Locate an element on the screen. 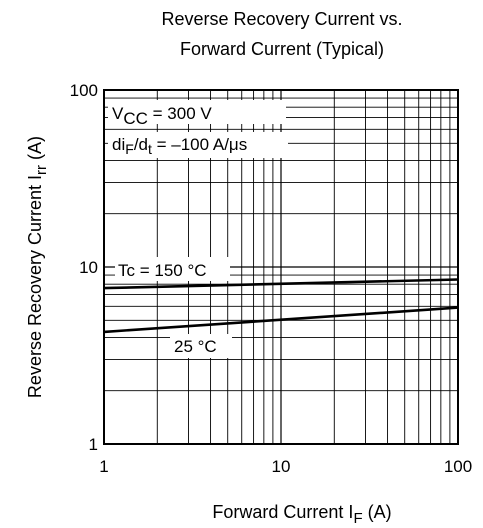  x-tick-label: 1 is located at coordinates (103, 466).